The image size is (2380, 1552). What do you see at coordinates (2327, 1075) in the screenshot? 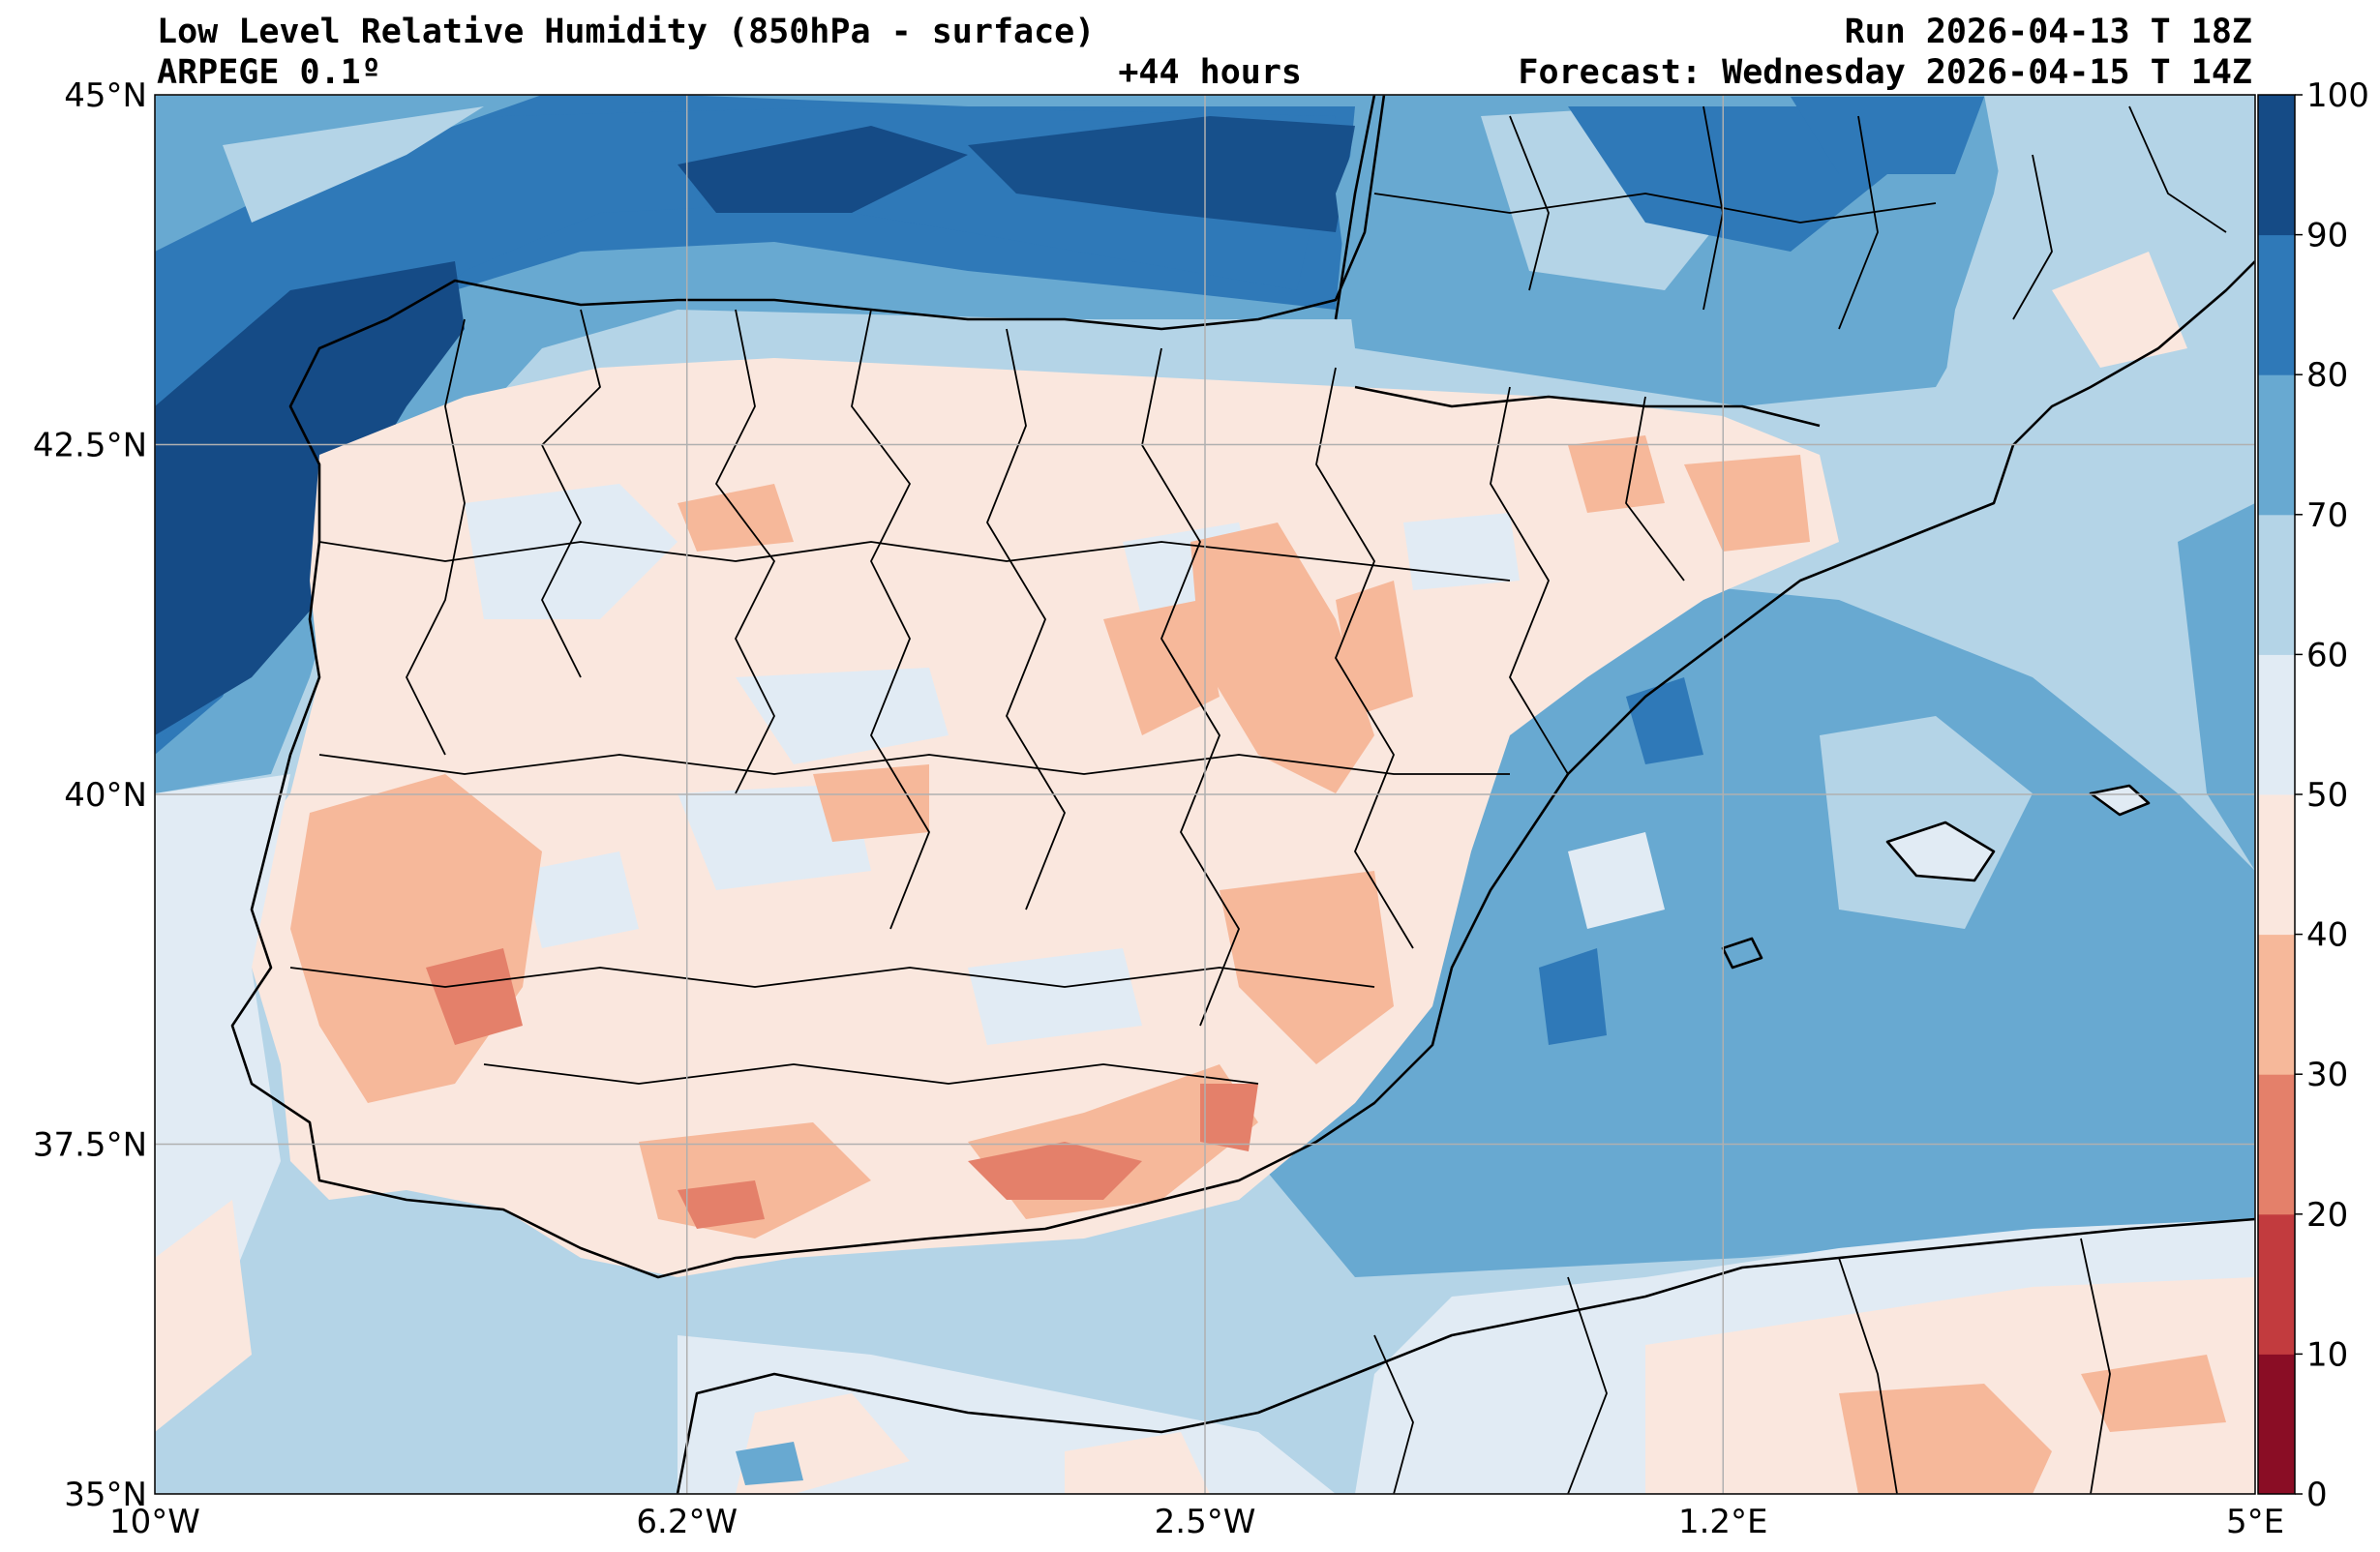
I see `colorbar-label-3: 30` at bounding box center [2327, 1075].